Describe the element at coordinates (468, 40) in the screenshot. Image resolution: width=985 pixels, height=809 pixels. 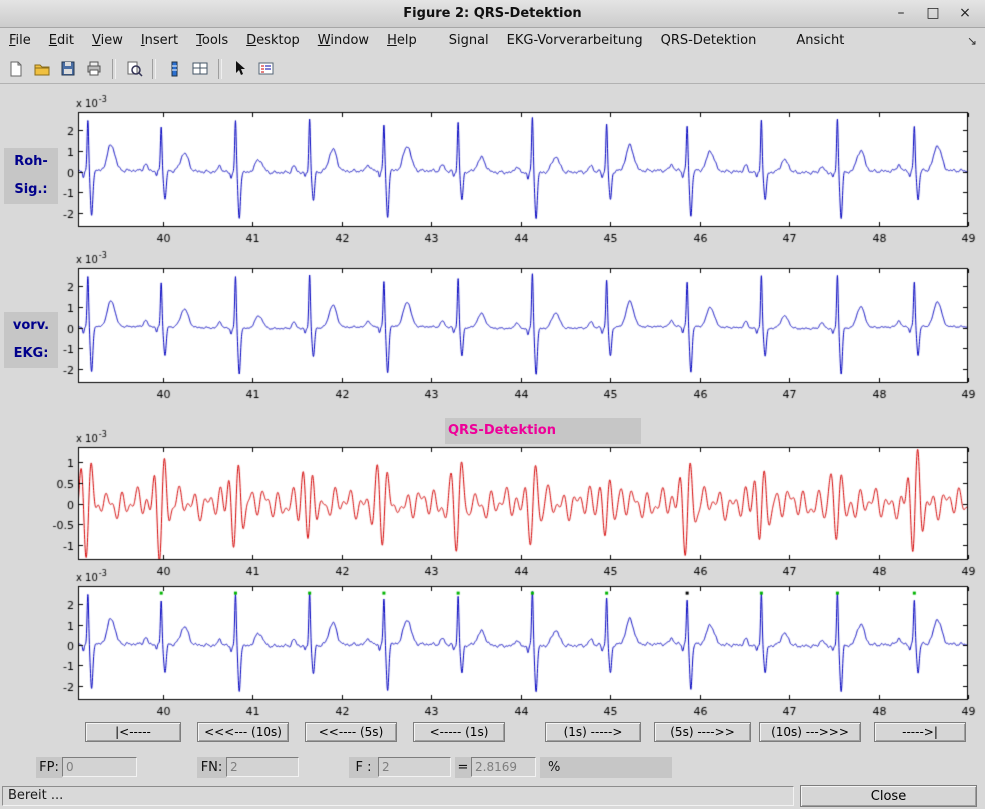
I see `menu-signal: Signal` at that location.